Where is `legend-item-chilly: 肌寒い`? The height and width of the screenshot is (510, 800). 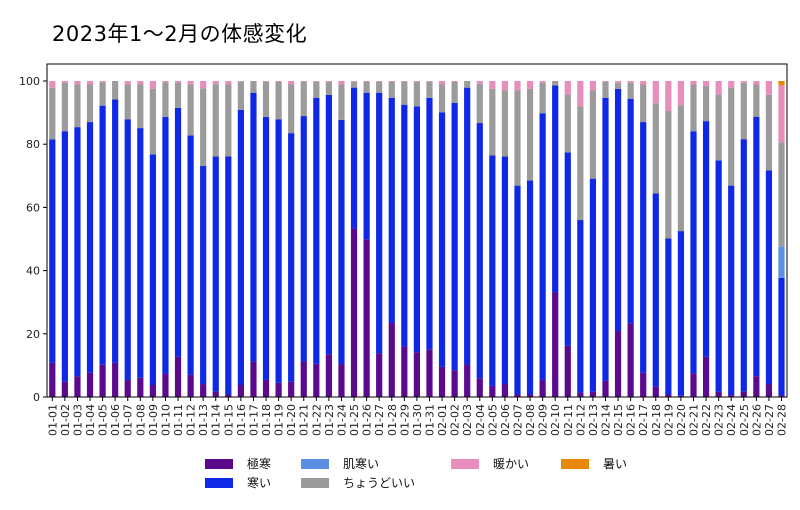 legend-item-chilly: 肌寒い is located at coordinates (340, 463).